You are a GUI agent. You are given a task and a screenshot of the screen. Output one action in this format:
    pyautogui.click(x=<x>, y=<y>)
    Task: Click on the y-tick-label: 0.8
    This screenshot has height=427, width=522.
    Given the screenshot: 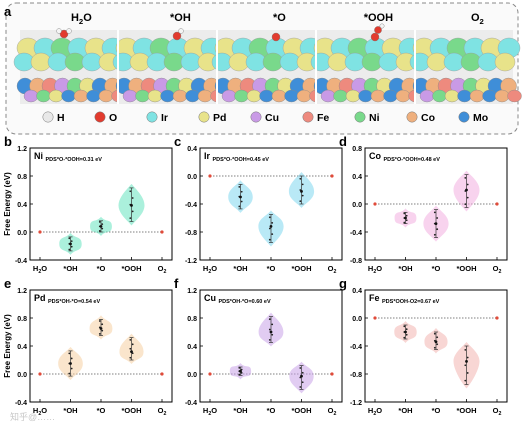 What is the action you would take?
    pyautogui.click(x=22, y=177)
    